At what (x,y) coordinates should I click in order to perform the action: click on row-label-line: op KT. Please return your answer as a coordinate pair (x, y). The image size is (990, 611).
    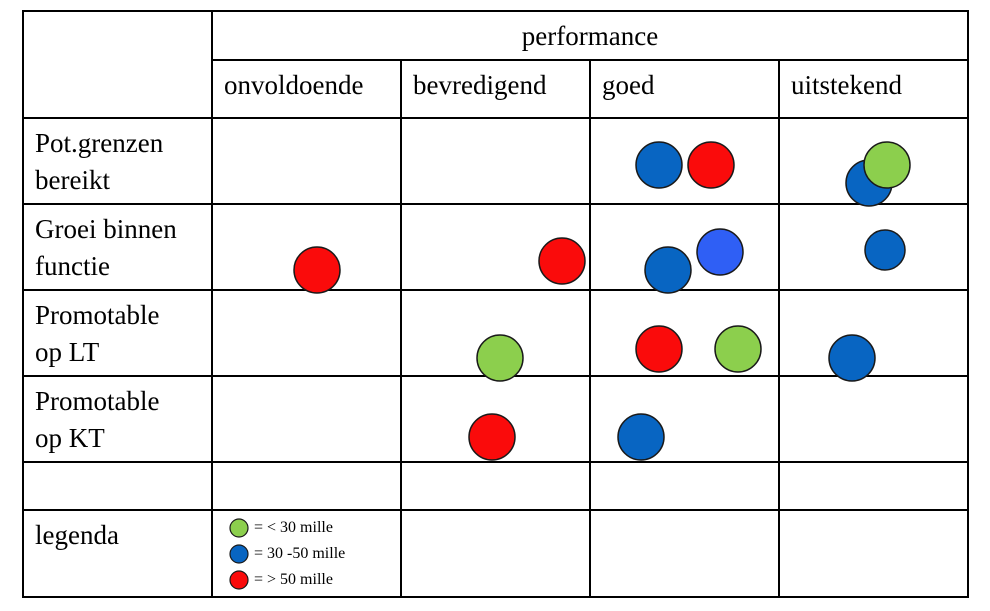
    Looking at the image, I should click on (70, 438).